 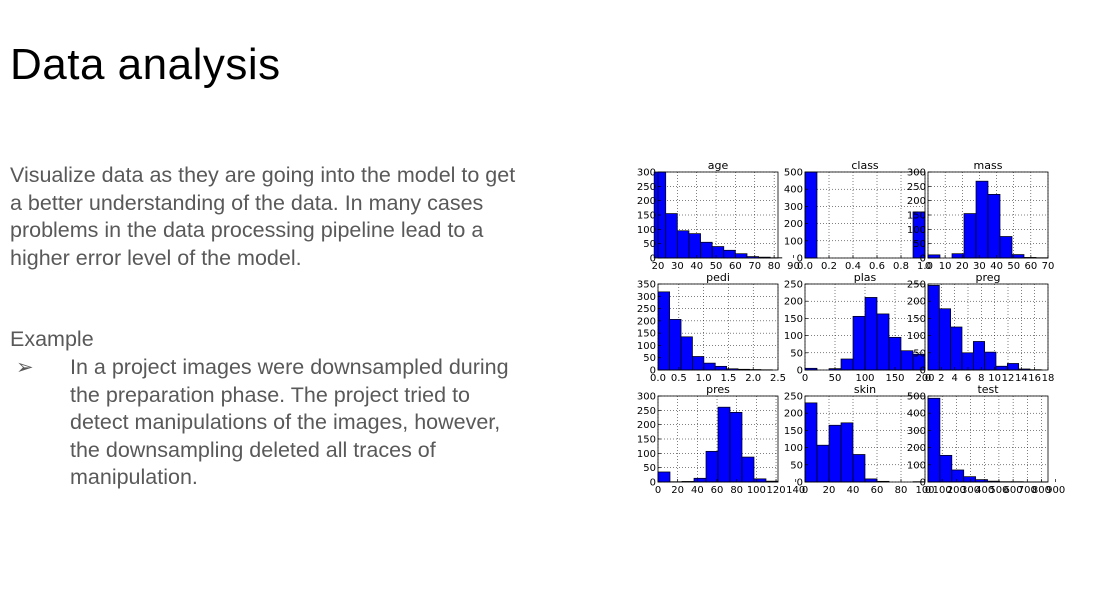 I want to click on preg-x-tick-label: 4, so click(x=954, y=378).